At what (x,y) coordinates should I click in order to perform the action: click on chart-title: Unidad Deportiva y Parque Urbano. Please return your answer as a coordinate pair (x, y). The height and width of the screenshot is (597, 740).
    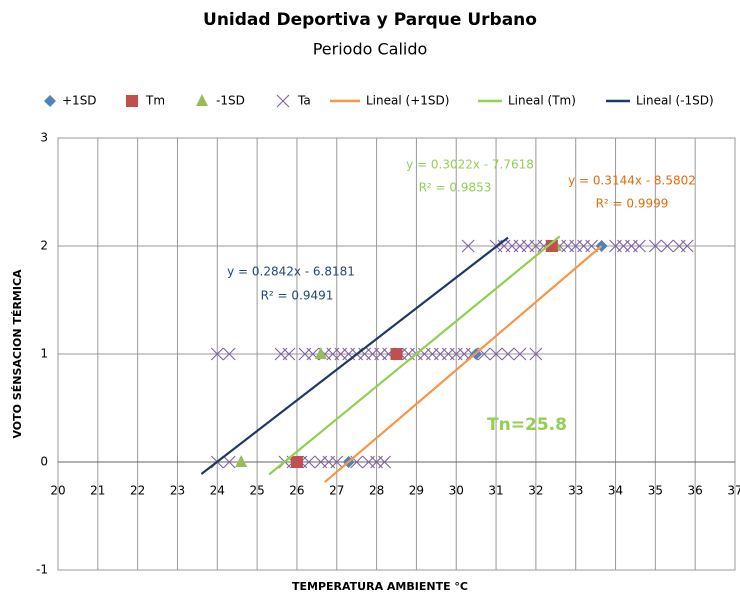
    Looking at the image, I should click on (370, 20).